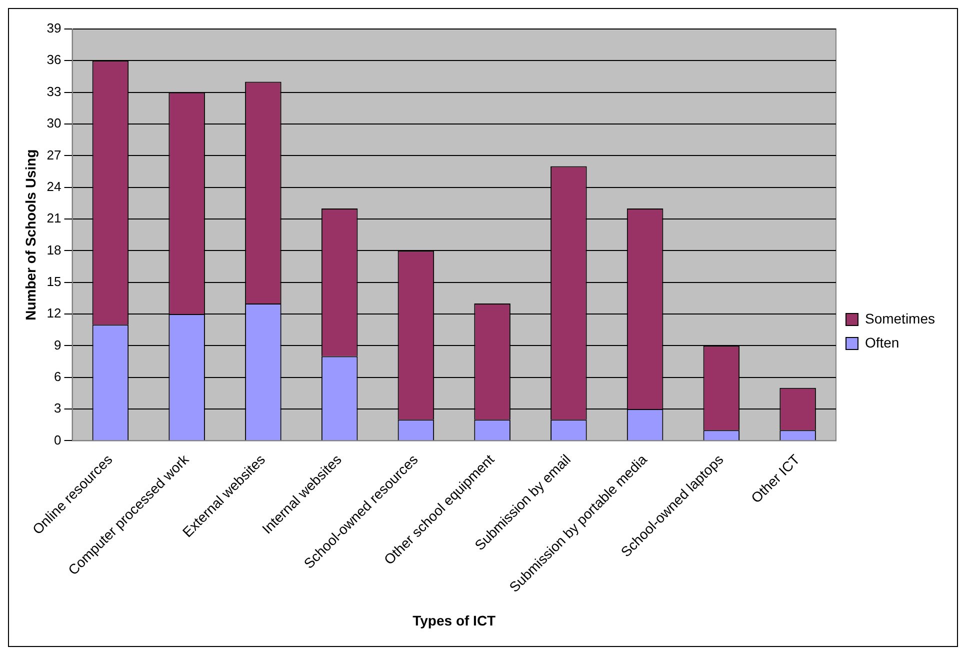  Describe the element at coordinates (54, 60) in the screenshot. I see `y-tick-label: 36` at that location.